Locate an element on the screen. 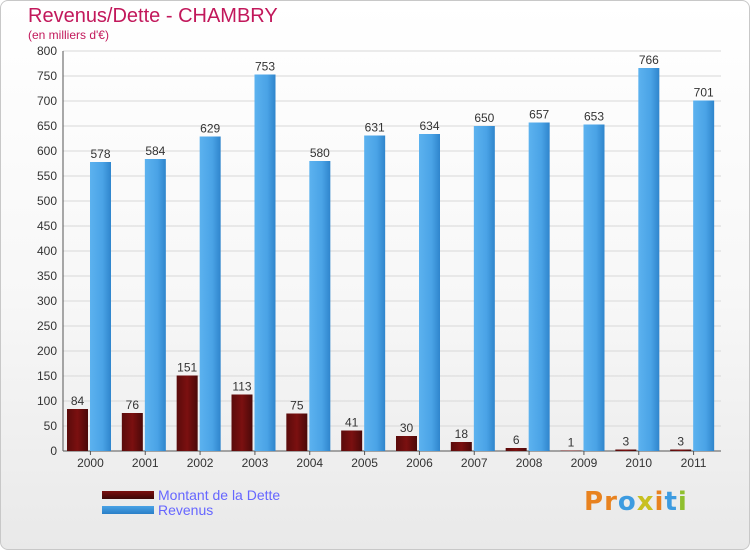 The image size is (750, 550). y-tick-label: 150 is located at coordinates (47, 376).